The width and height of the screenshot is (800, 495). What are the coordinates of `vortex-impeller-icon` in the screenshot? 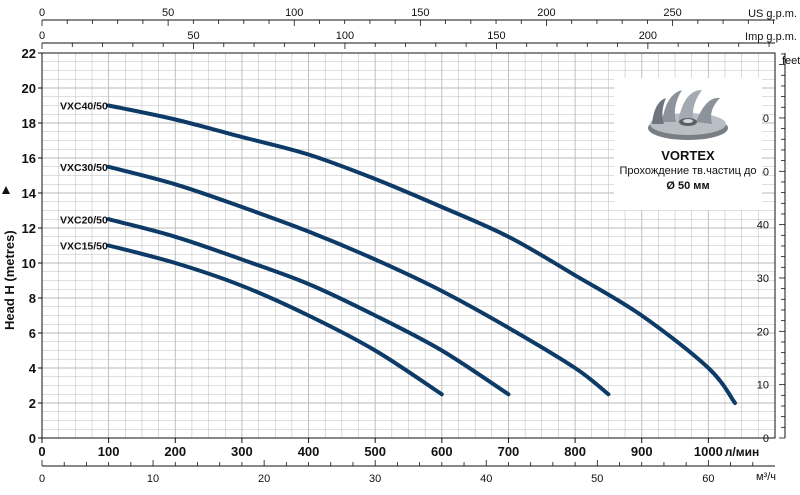 It's located at (688, 115).